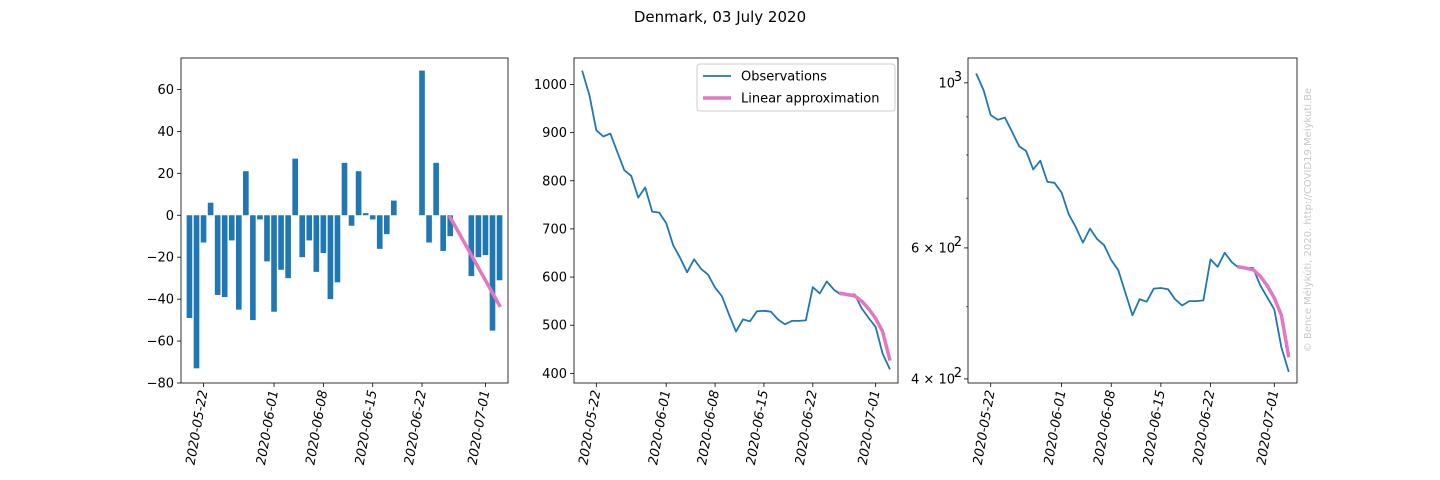 This screenshot has height=480, width=1440. Describe the element at coordinates (554, 229) in the screenshot. I see `y-tick-label: 700` at that location.